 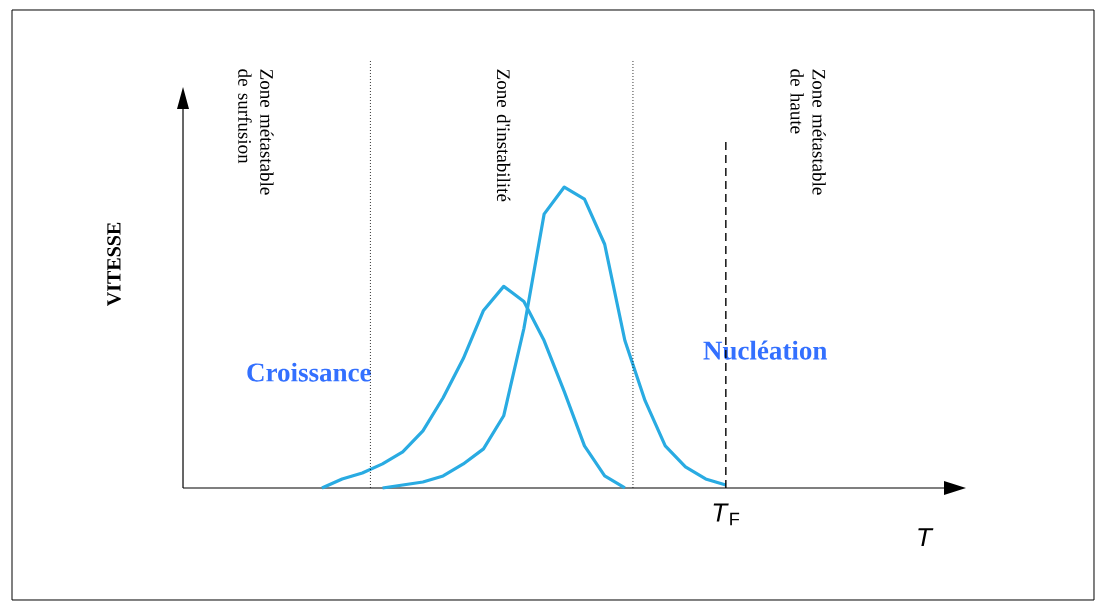 What do you see at coordinates (926, 537) in the screenshot?
I see `text: T` at bounding box center [926, 537].